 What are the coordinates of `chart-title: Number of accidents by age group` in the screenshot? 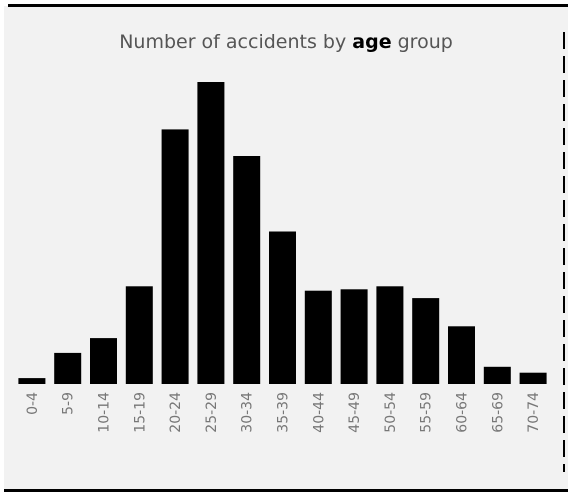 It's located at (286, 42).